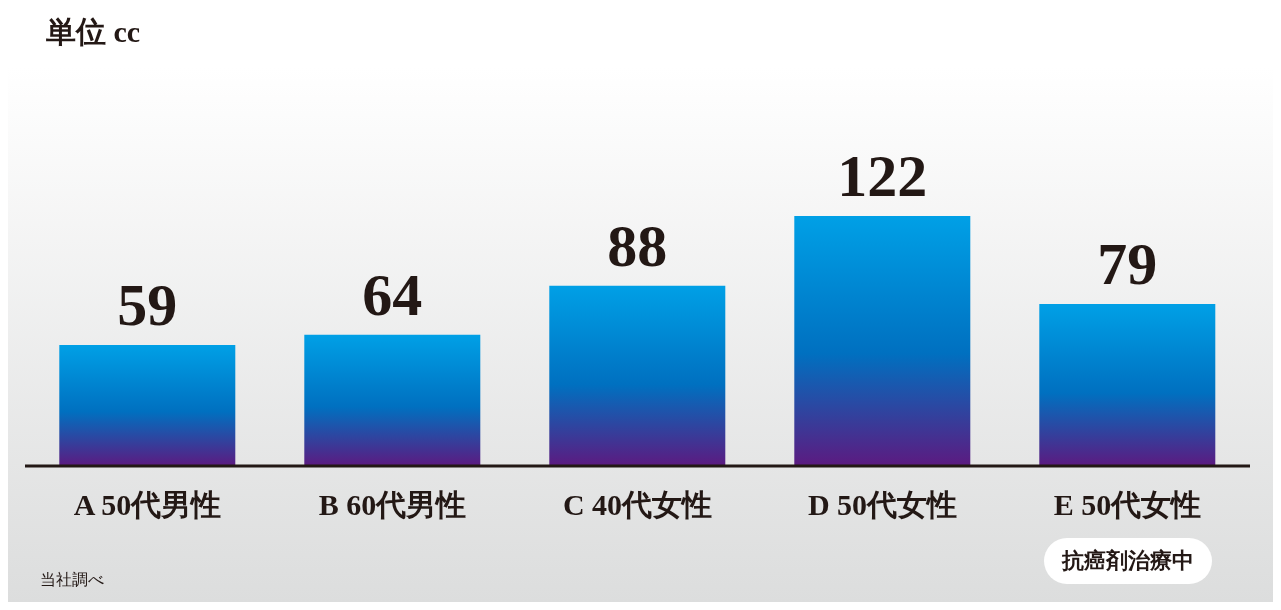 Image resolution: width=1281 pixels, height=610 pixels. I want to click on data-label: 79, so click(1127, 264).